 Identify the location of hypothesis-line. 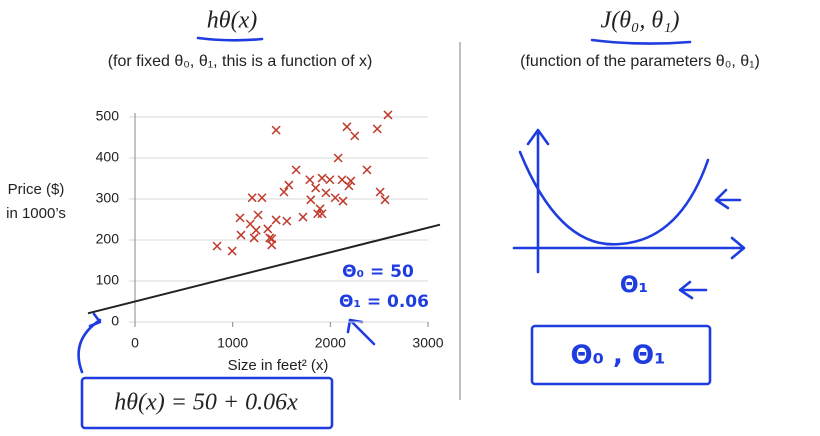
(264, 269).